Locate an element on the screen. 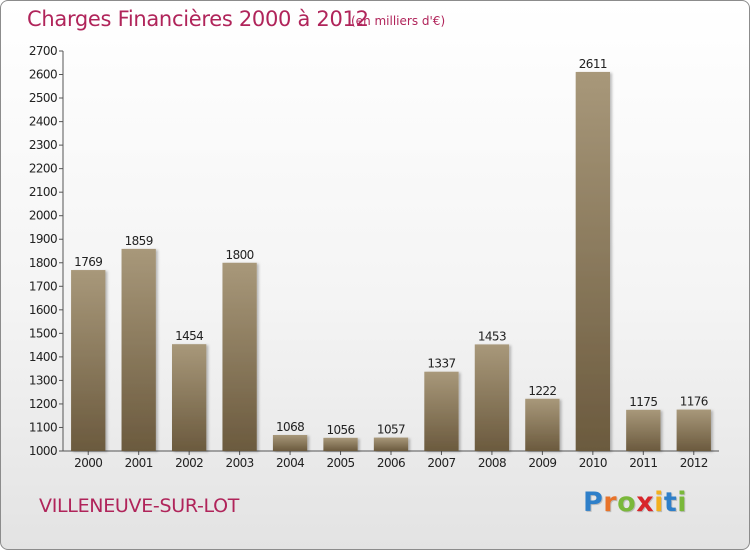 The height and width of the screenshot is (550, 750). x-tick-label: 2011 is located at coordinates (643, 463).